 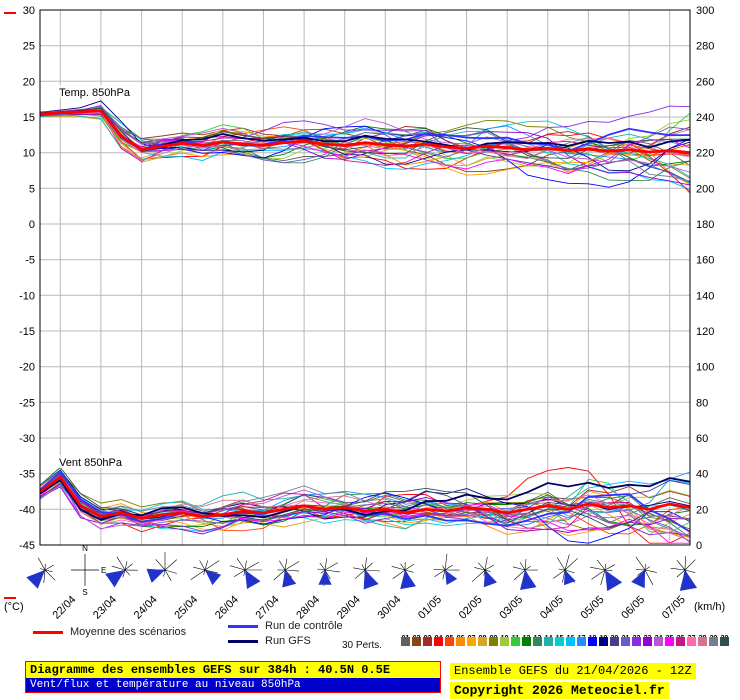 I want to click on svg-text: -40, so click(x=27, y=510).